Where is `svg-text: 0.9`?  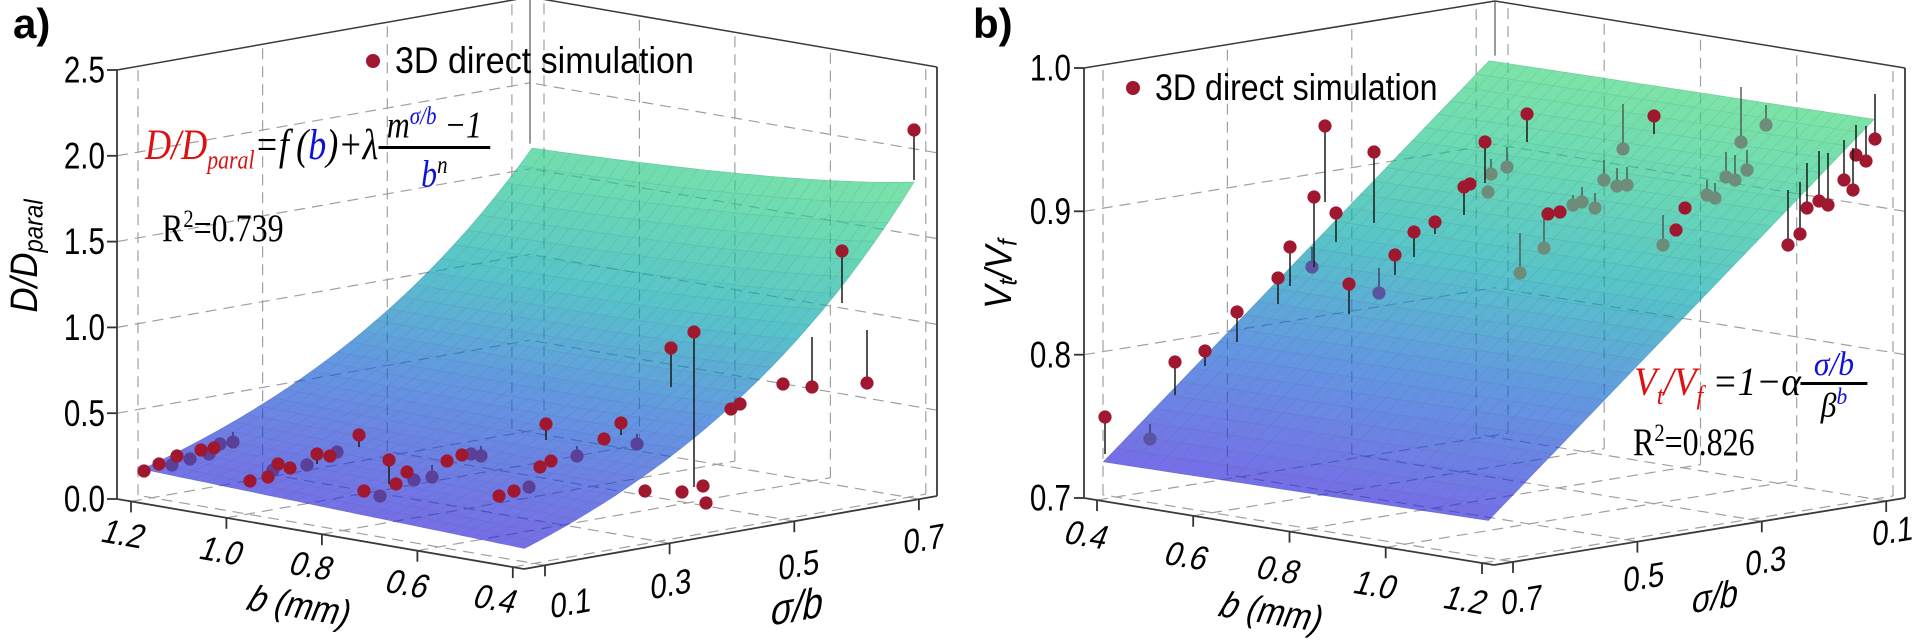
svg-text: 0.9 is located at coordinates (1050, 212).